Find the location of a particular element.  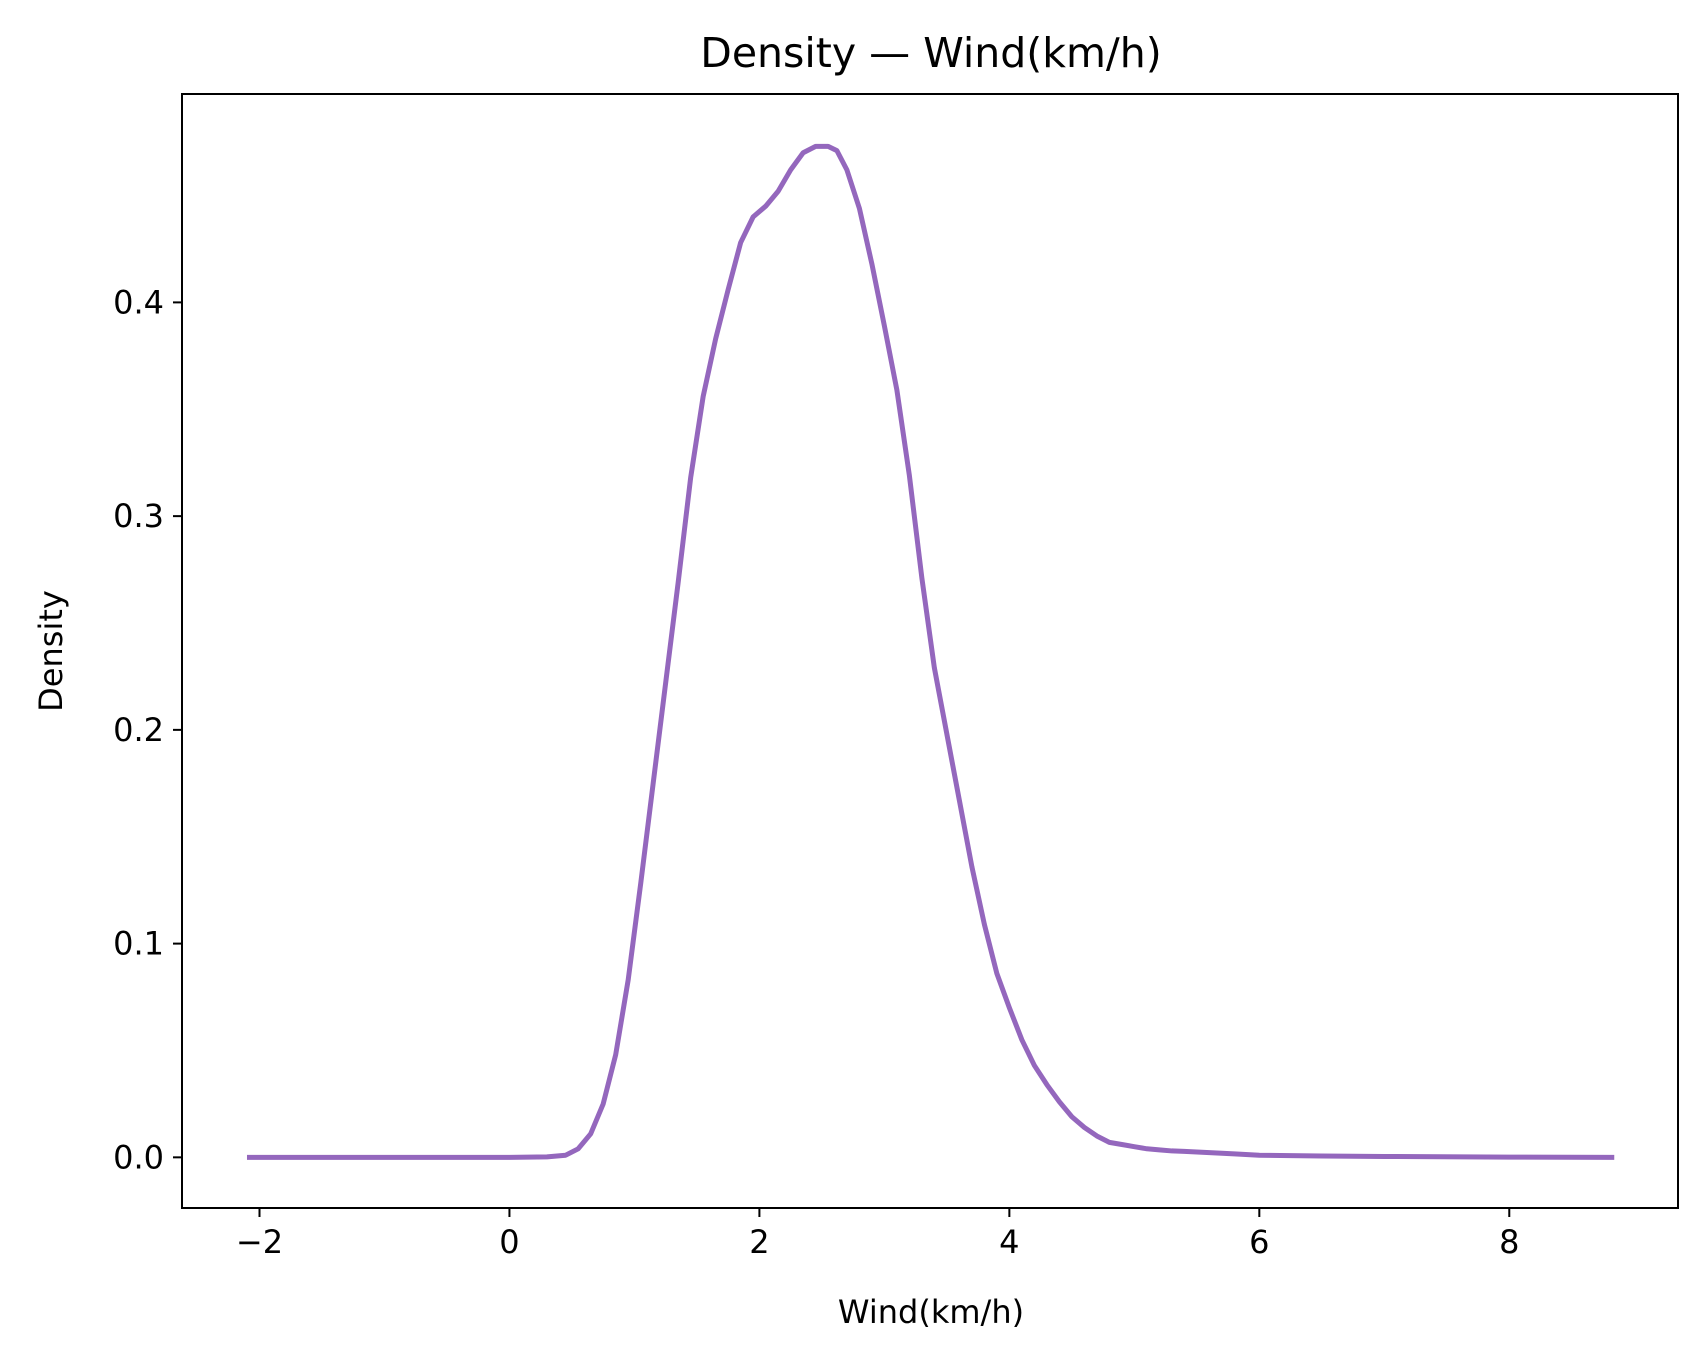

x-tick-label: 8 is located at coordinates (1509, 1242).